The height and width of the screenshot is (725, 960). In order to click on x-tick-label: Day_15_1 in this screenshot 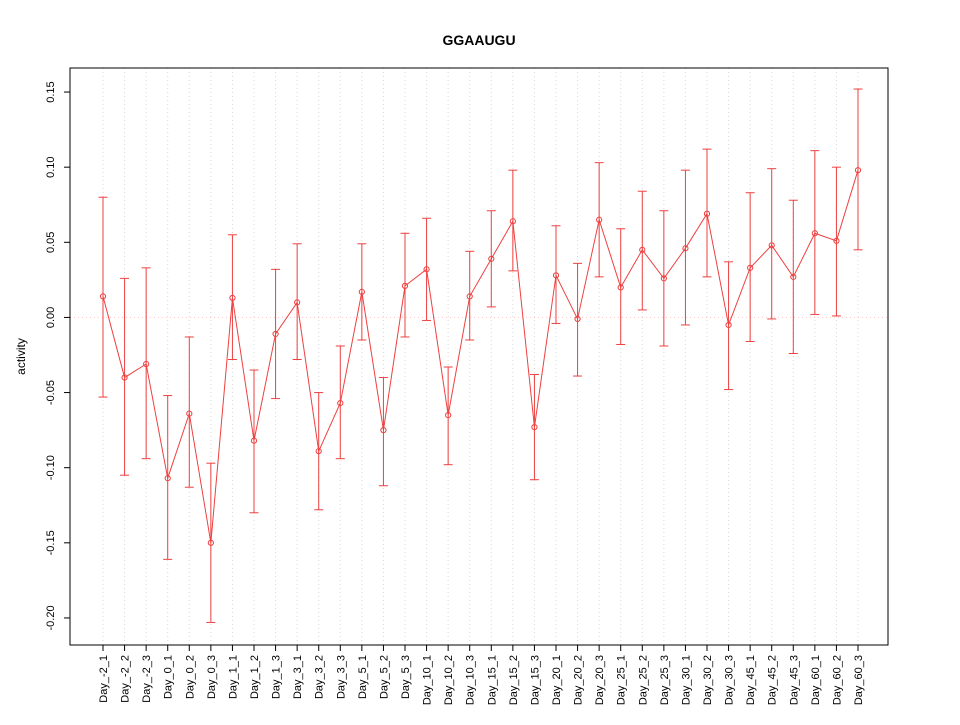, I will do `click(492, 680)`.